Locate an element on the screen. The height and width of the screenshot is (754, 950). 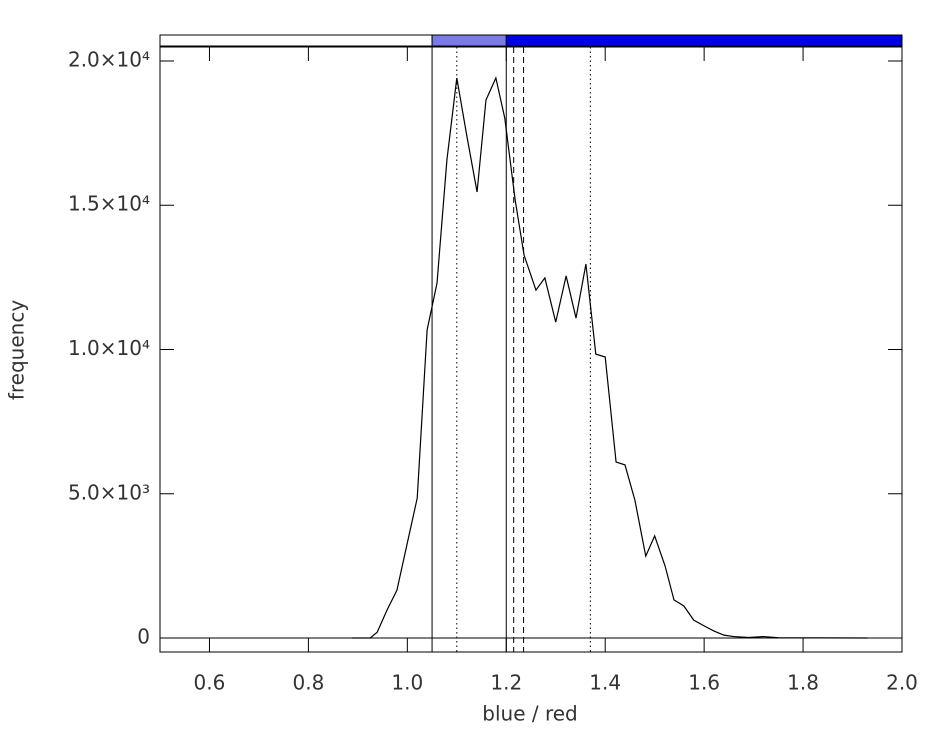
x-tick-label: 1.0 is located at coordinates (407, 683).